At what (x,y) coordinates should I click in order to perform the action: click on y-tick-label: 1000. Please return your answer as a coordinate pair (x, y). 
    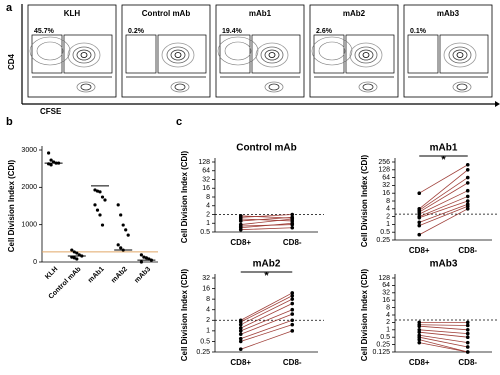
    Looking at the image, I should click on (29, 225).